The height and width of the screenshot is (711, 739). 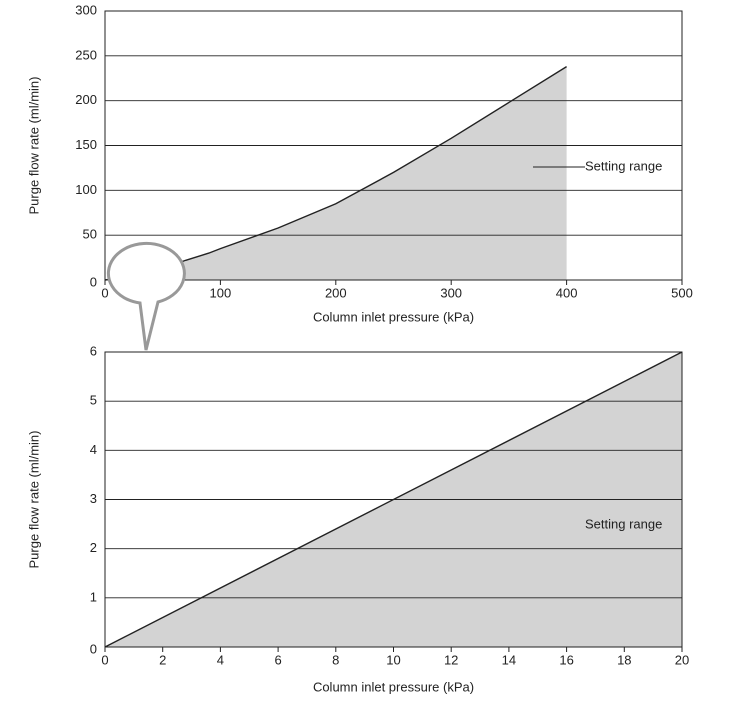 I want to click on x-tick-label: 200, so click(x=336, y=292).